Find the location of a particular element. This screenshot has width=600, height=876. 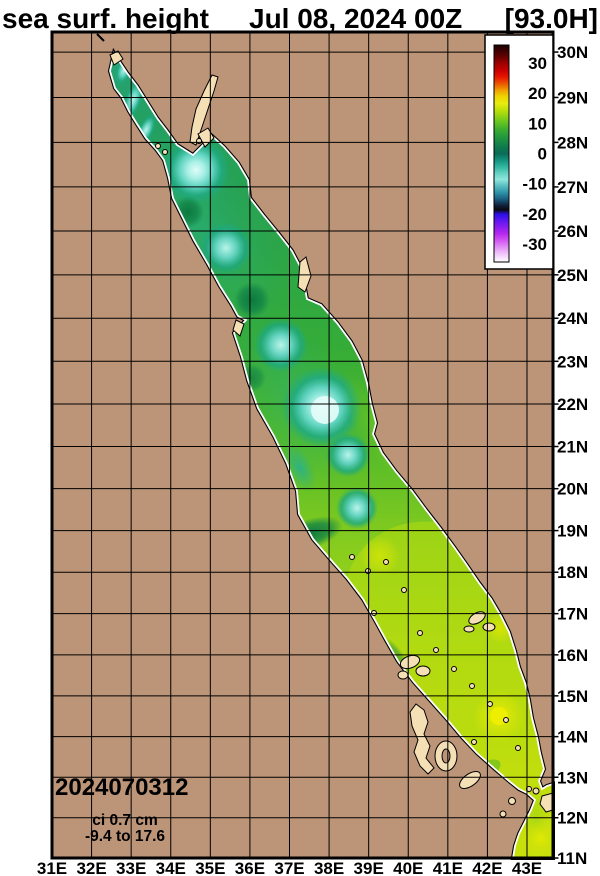

danakil-ring-center is located at coordinates (446, 756).